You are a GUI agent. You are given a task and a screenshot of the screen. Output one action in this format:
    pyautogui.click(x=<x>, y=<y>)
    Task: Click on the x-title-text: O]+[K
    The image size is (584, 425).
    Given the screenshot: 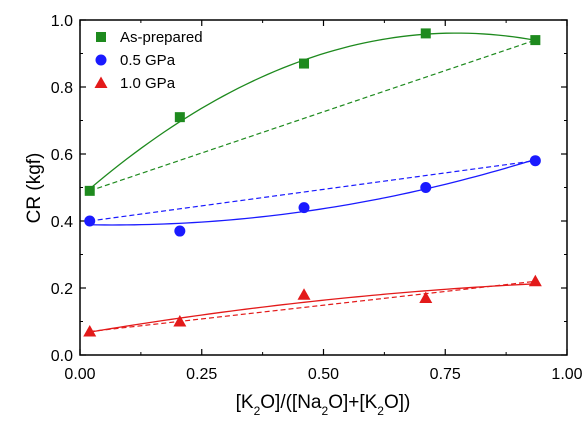 What is the action you would take?
    pyautogui.click(x=352, y=402)
    